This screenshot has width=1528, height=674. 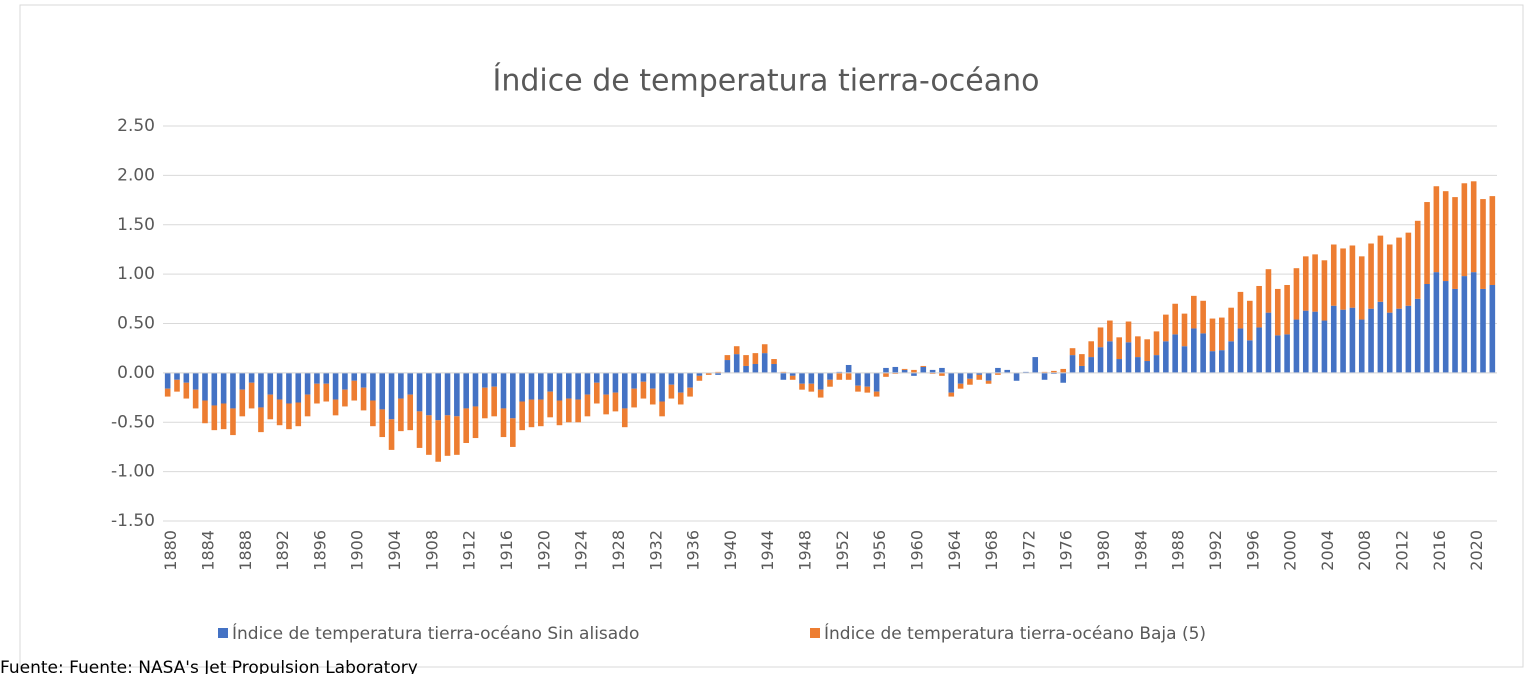 I want to click on x-tick-label: 1992, so click(x=1215, y=550).